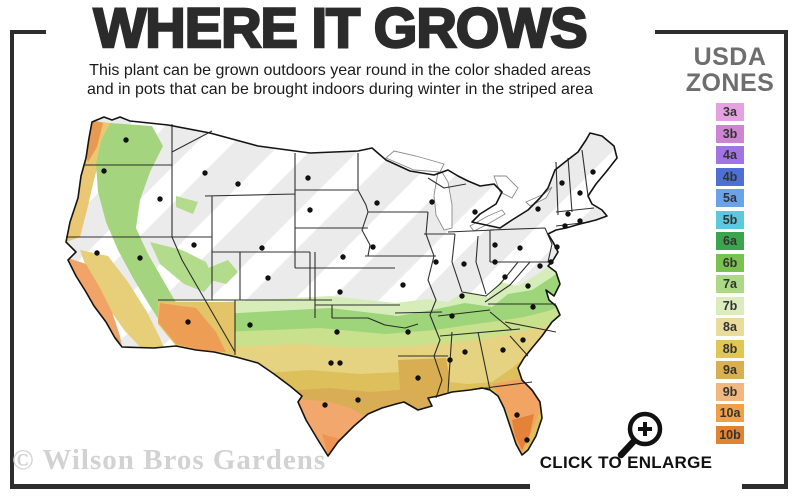 The image size is (800, 500). I want to click on zone-chip-4a: 4a, so click(730, 155).